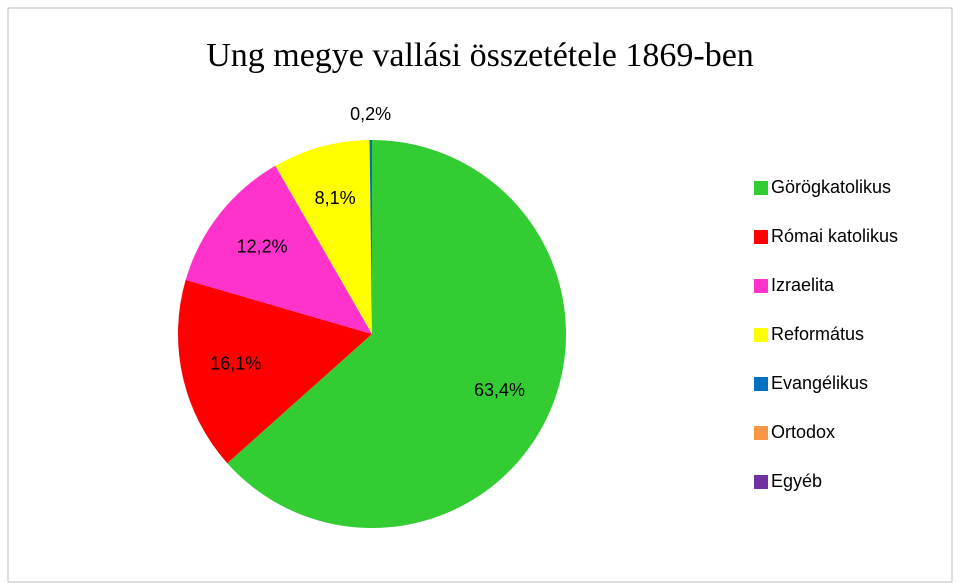 The image size is (960, 583). Describe the element at coordinates (235, 364) in the screenshot. I see `data-label: 16,1%` at that location.